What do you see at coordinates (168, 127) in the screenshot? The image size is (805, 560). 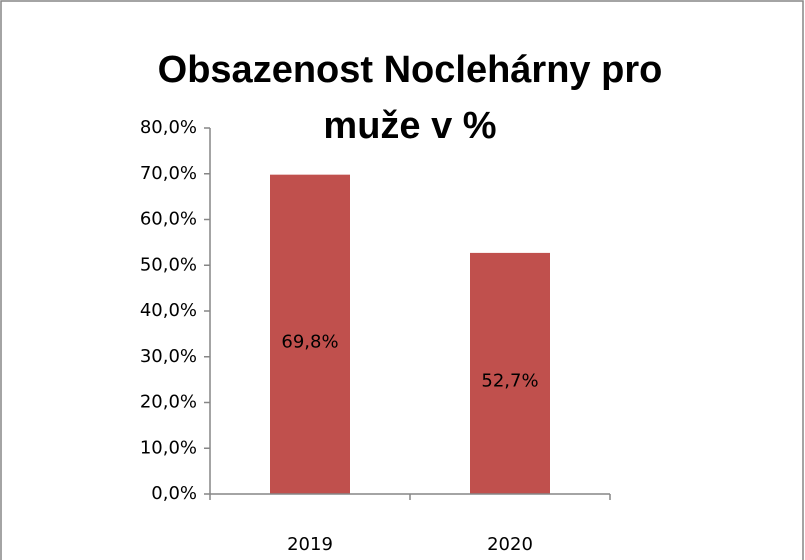 I see `y-tick-label: 80,0%` at bounding box center [168, 127].